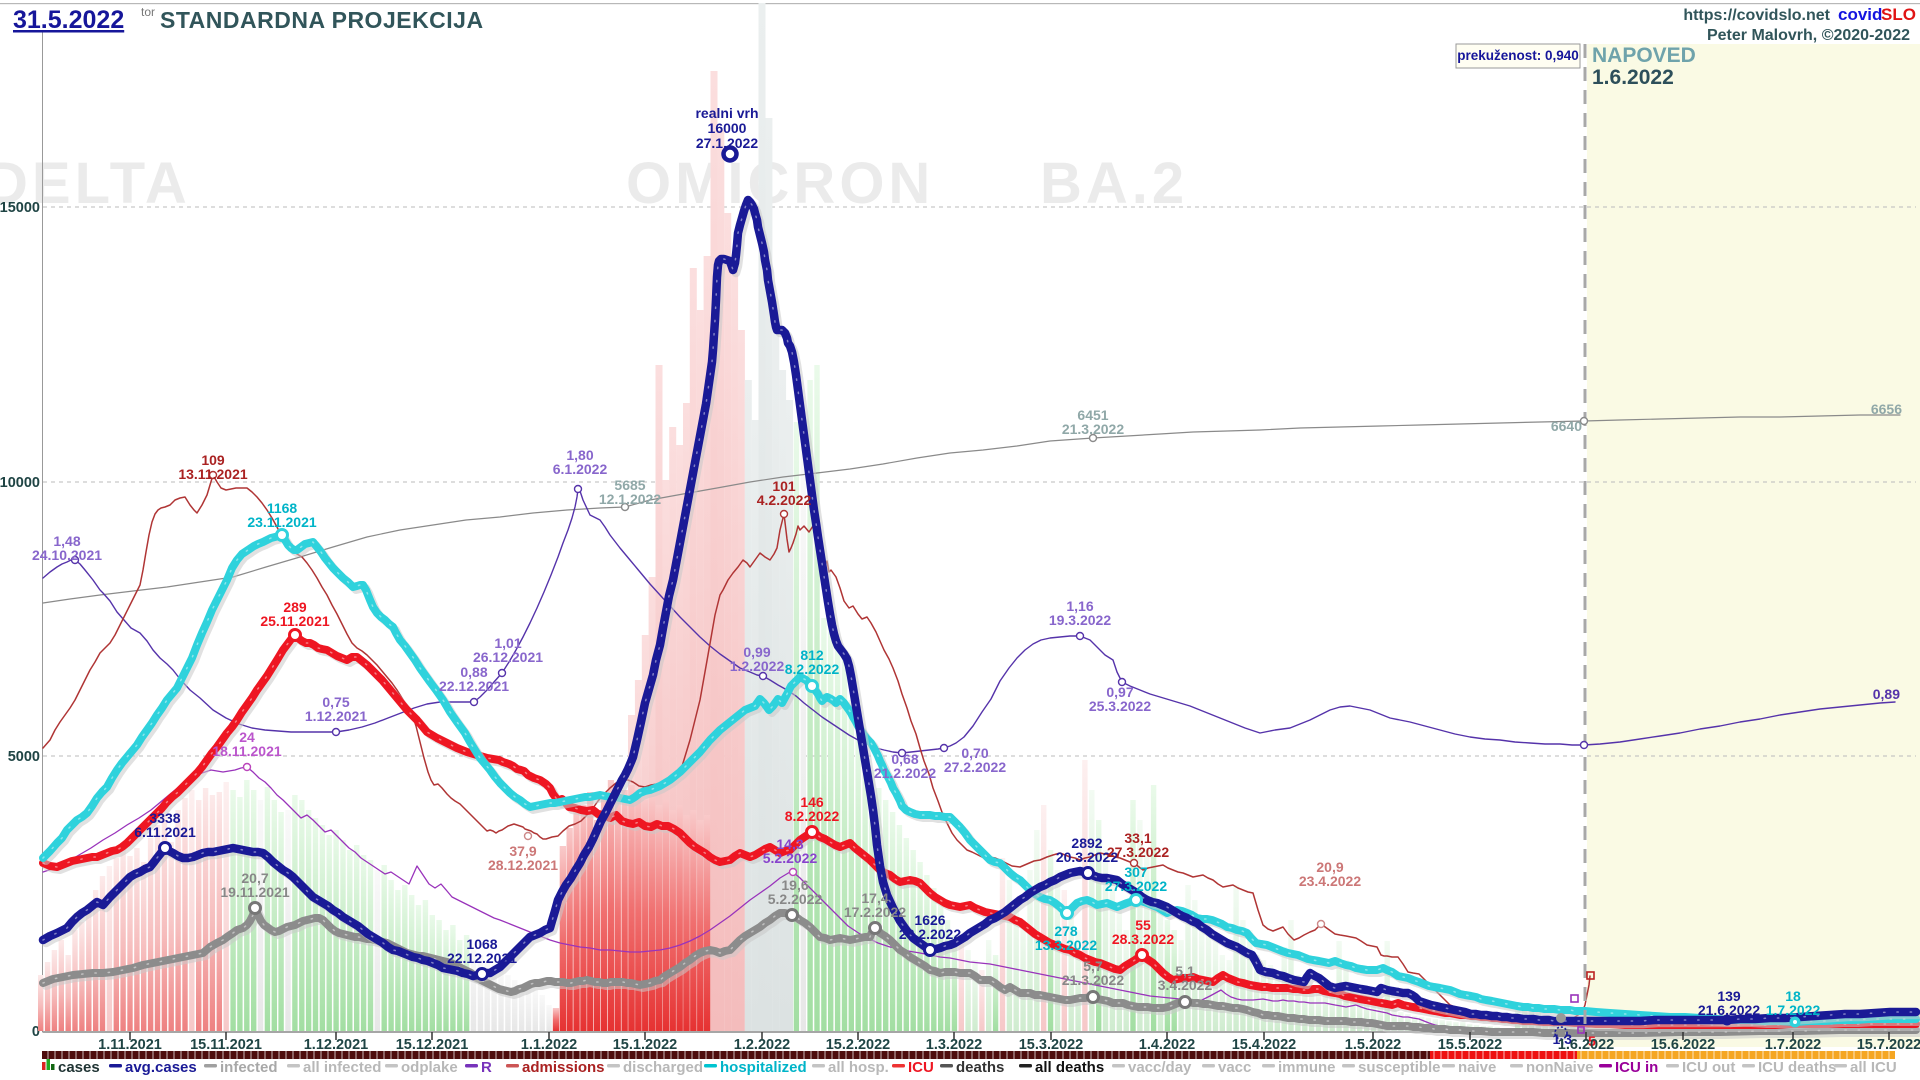 This screenshot has height=1080, width=1920. What do you see at coordinates (954, 1045) in the screenshot?
I see `svg-text: 1.3.2022` at bounding box center [954, 1045].